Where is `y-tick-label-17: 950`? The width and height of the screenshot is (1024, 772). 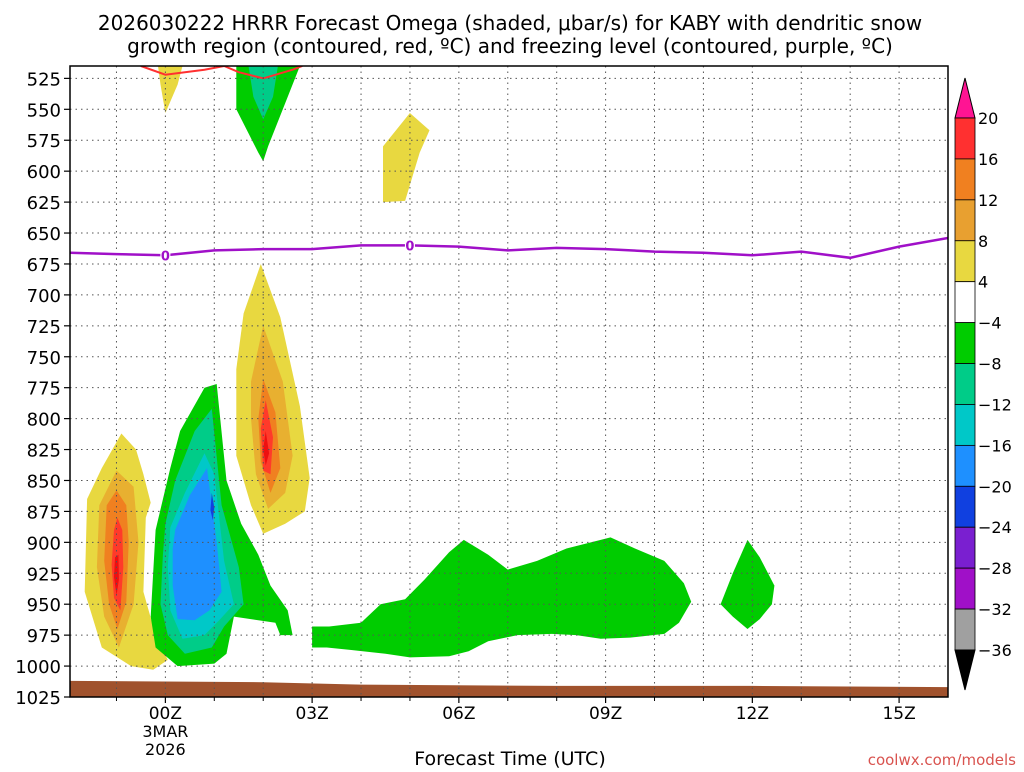
y-tick-label-17: 950 is located at coordinates (44, 605).